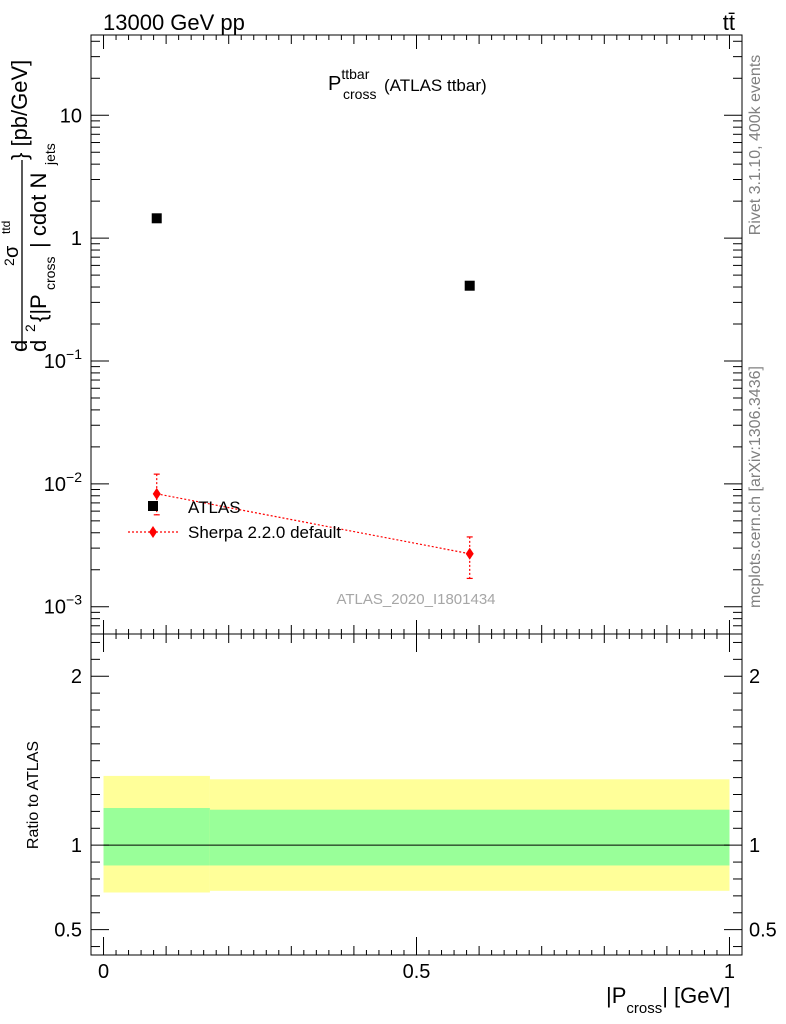 This screenshot has height=1024, width=786. What do you see at coordinates (68, 931) in the screenshot?
I see `ratio-y-tick-label-left: 0.5` at bounding box center [68, 931].